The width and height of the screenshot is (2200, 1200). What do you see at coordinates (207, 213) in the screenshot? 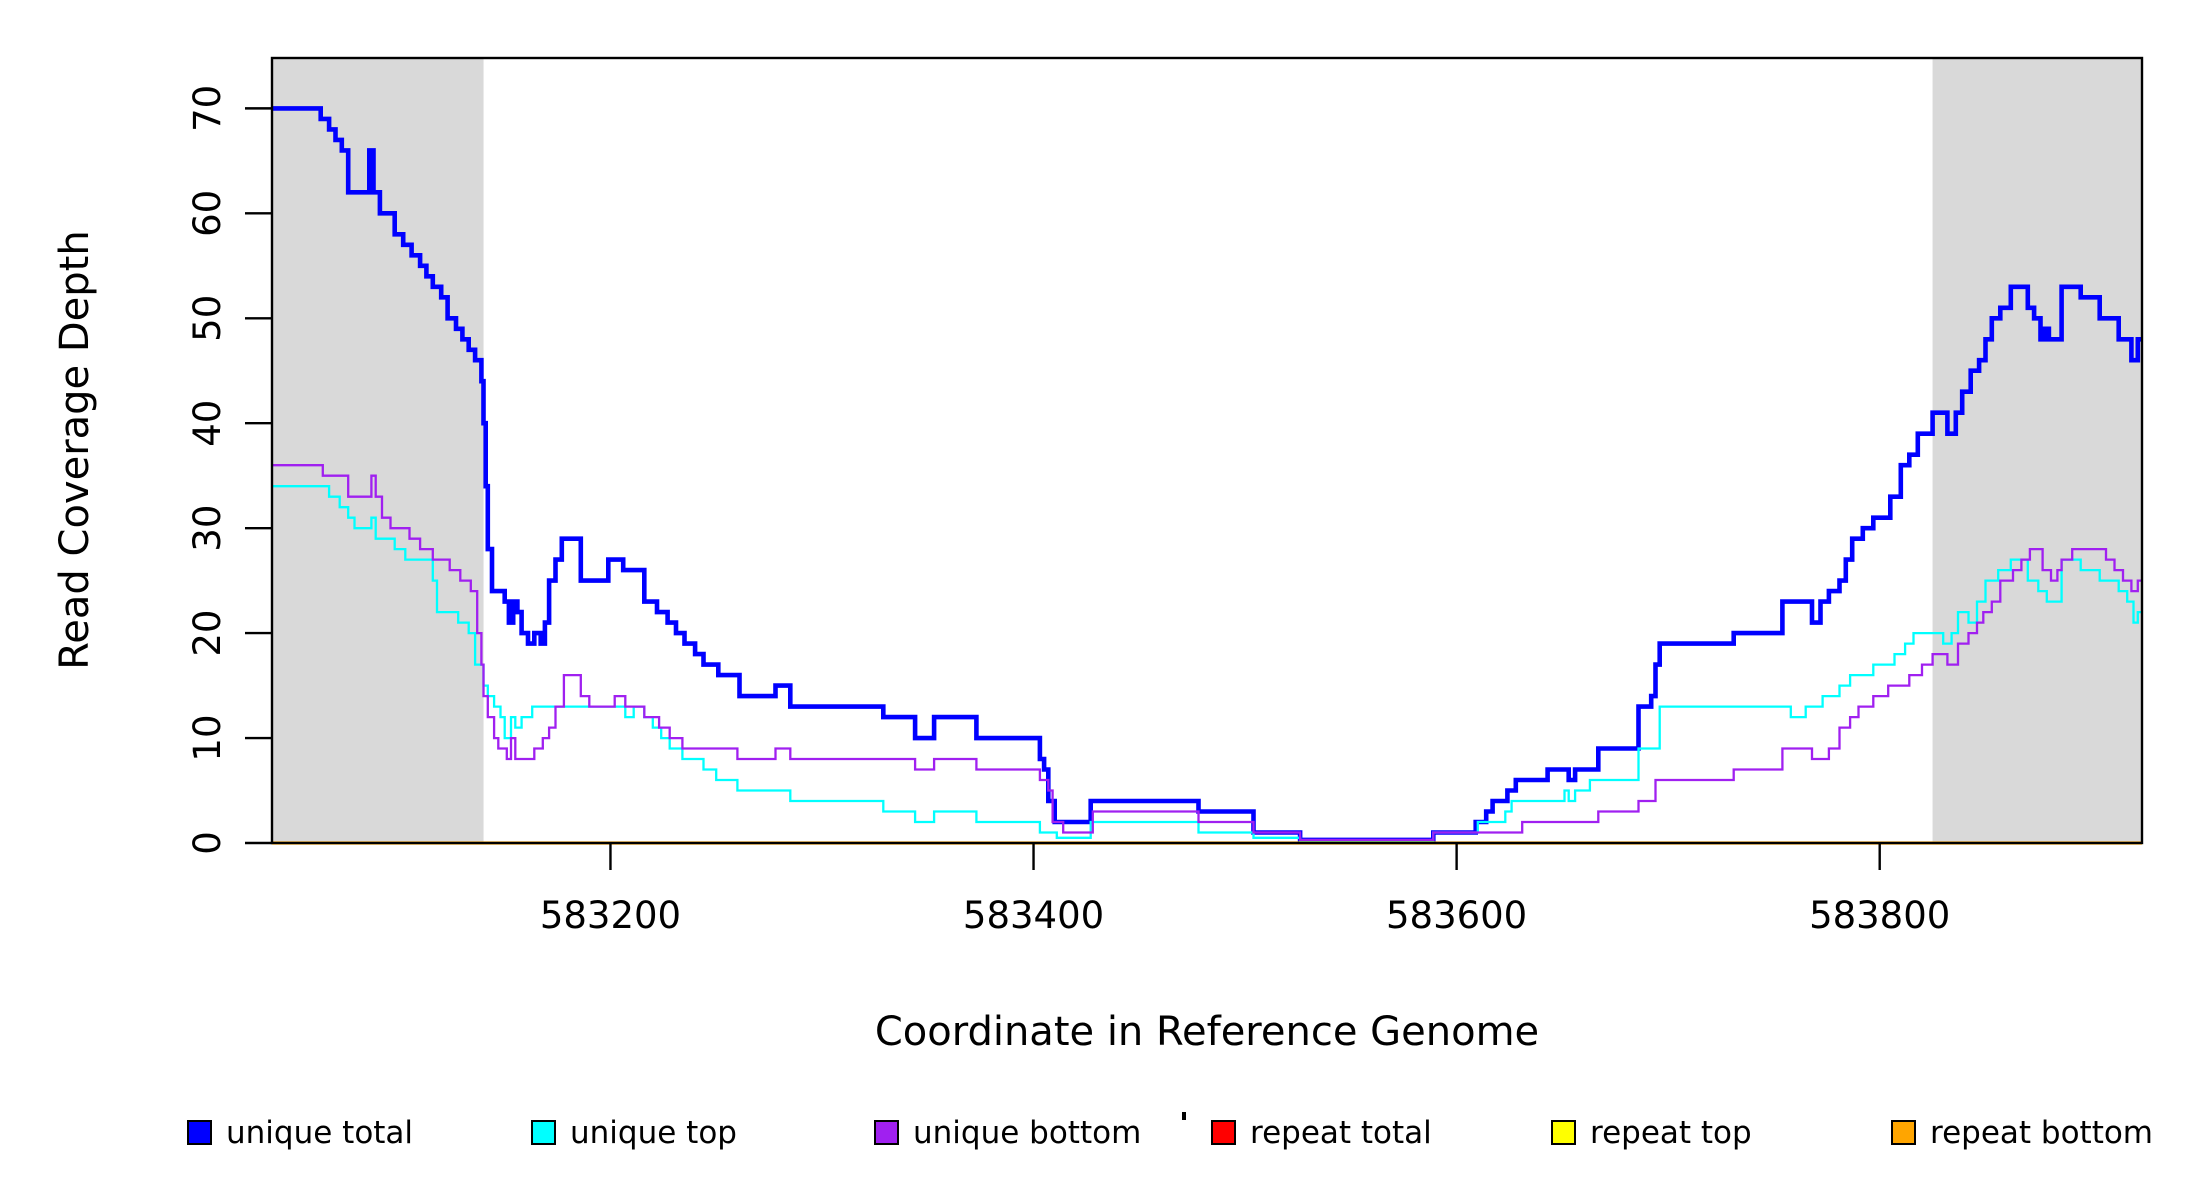
I see `y-tick-label: 60` at bounding box center [207, 213].